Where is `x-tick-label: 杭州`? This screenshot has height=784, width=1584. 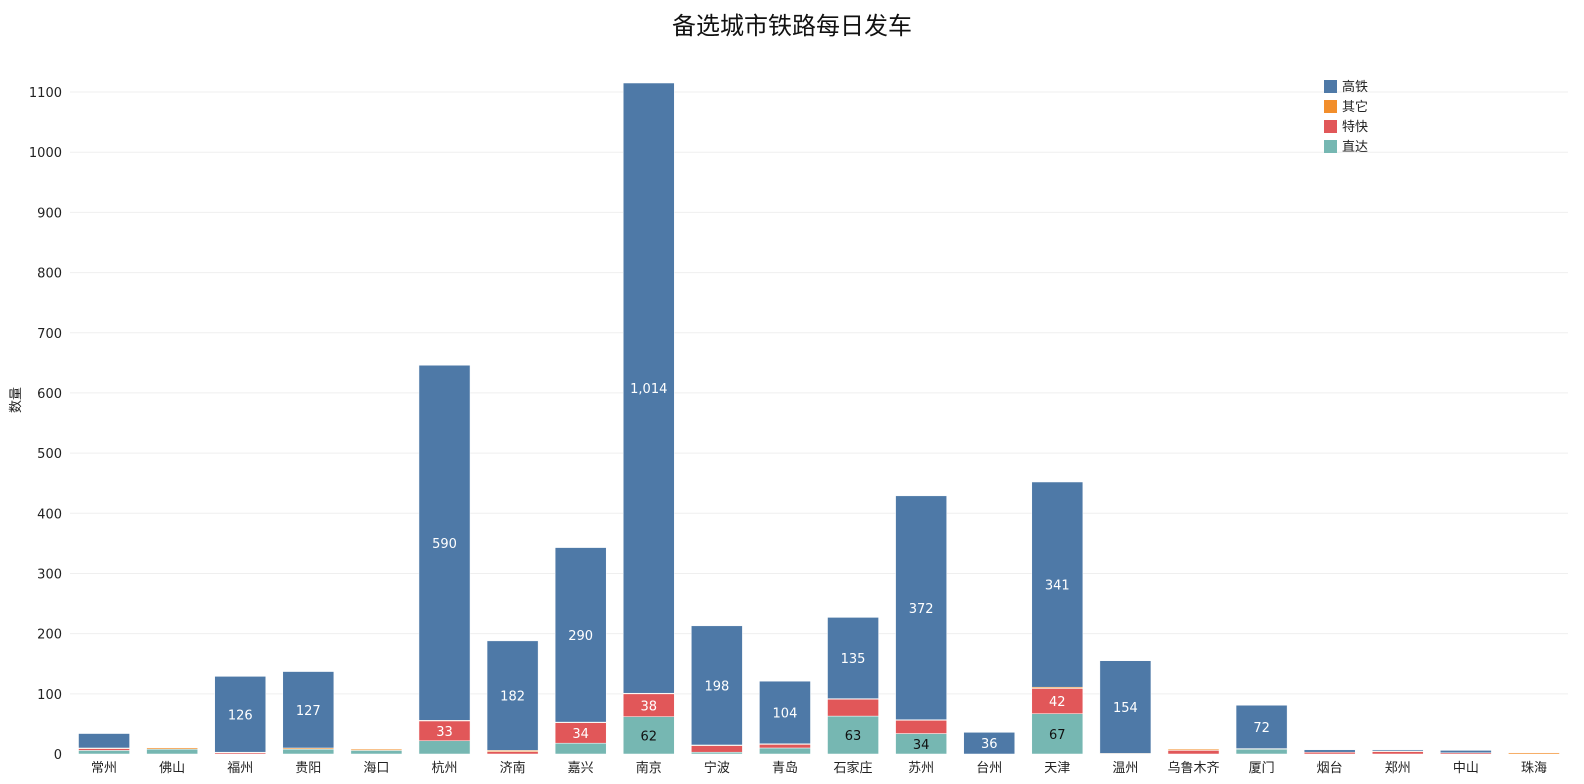 x-tick-label: 杭州 is located at coordinates (444, 768).